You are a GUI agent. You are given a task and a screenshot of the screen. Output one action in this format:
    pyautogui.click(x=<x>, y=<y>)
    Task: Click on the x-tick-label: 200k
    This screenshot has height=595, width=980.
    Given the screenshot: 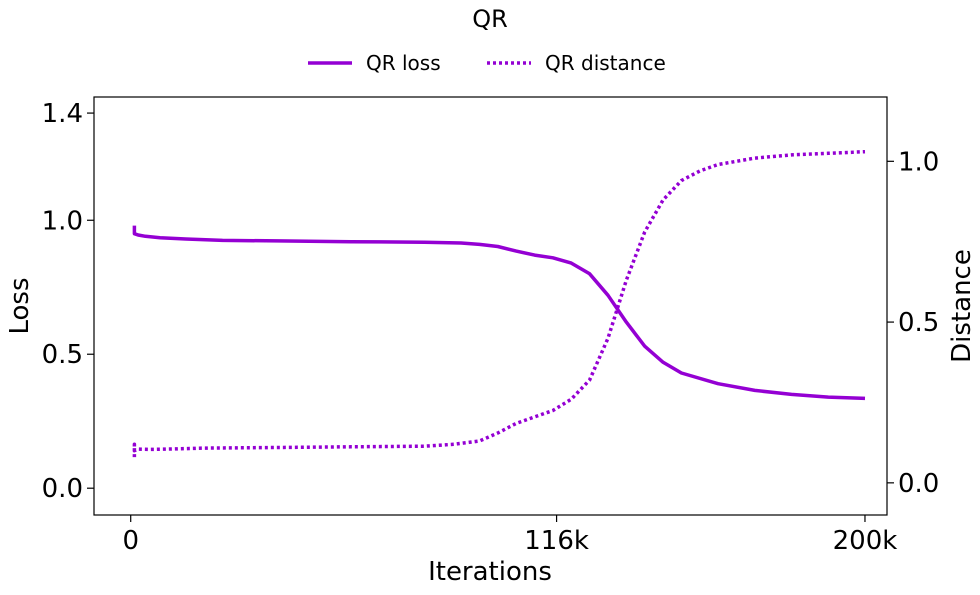 What is the action you would take?
    pyautogui.click(x=865, y=541)
    